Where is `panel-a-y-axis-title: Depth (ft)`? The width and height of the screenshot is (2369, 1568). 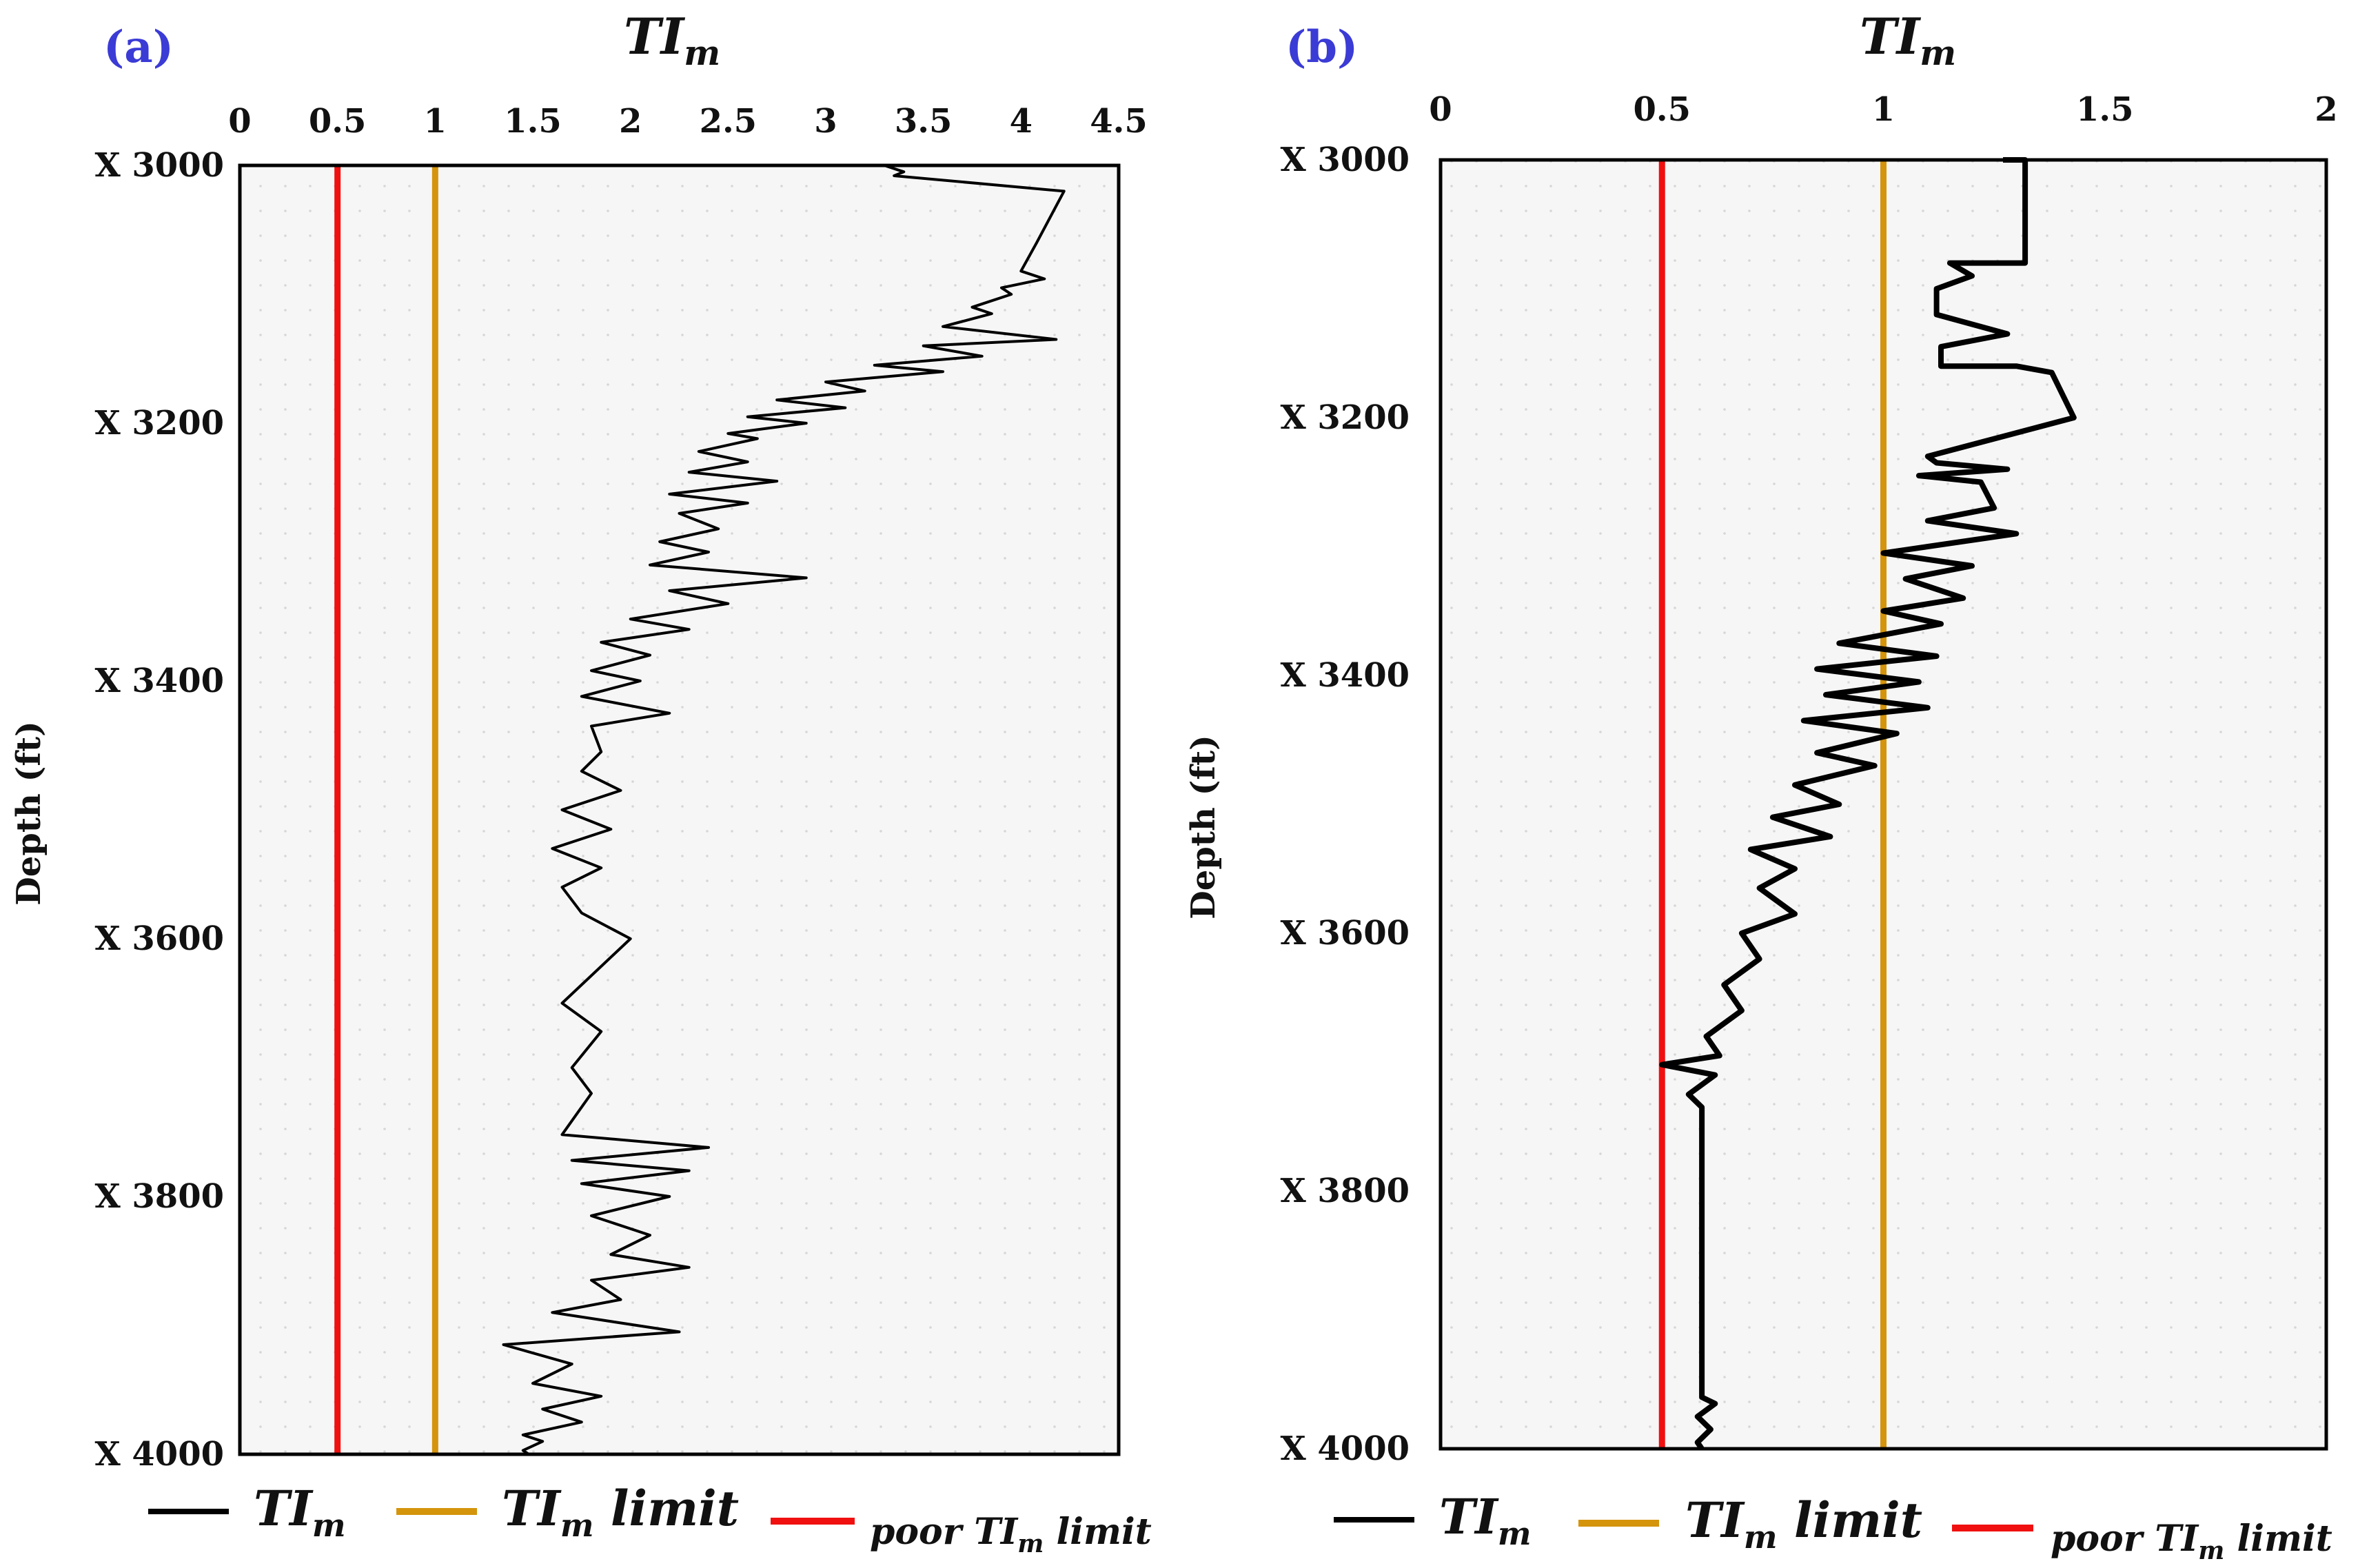
panel-a-y-axis-title: Depth (ft) is located at coordinates (29, 814).